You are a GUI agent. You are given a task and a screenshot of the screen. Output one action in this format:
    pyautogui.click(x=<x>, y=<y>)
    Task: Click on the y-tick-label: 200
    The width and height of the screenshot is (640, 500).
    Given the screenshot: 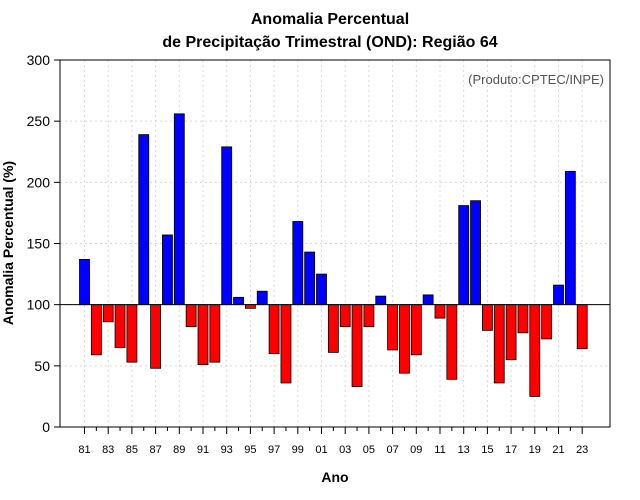 What is the action you would take?
    pyautogui.click(x=39, y=182)
    